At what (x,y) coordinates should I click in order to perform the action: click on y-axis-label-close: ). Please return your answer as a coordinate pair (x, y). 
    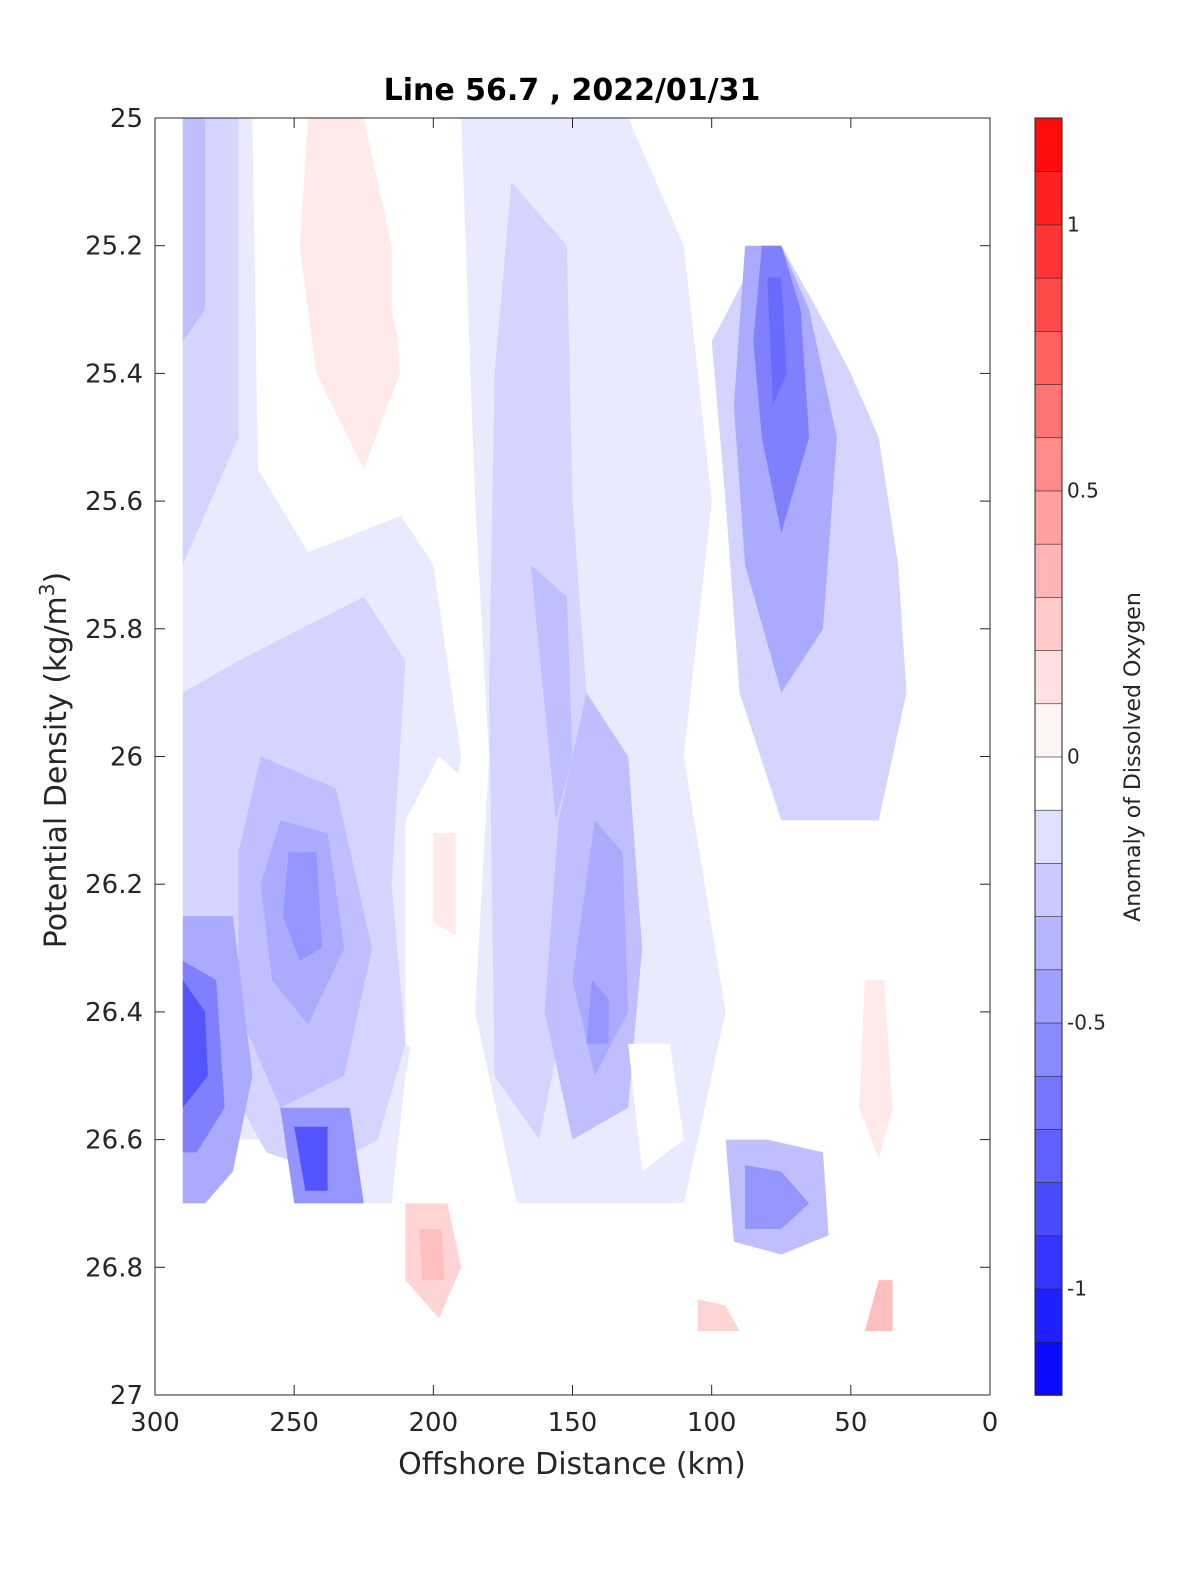
    Looking at the image, I should click on (56, 578).